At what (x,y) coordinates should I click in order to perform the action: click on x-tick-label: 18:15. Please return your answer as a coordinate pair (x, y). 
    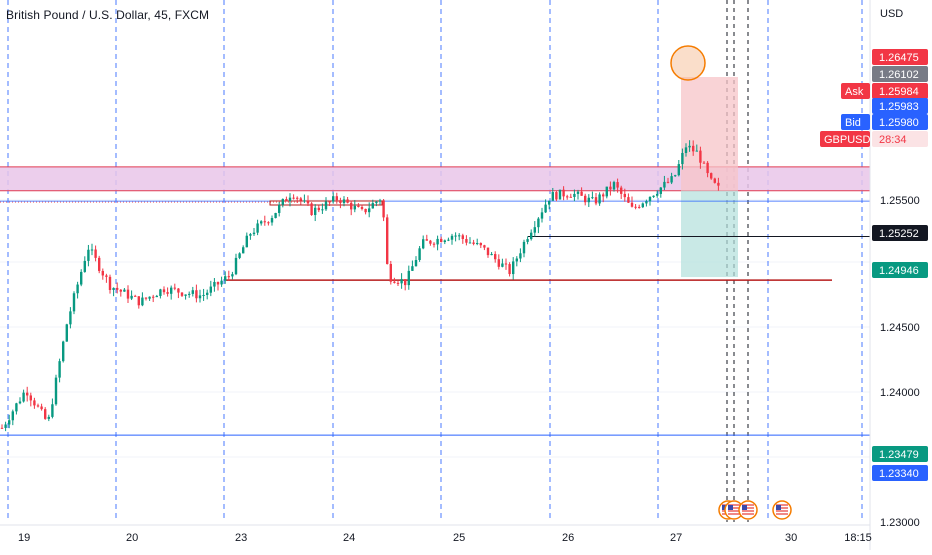
    Looking at the image, I should click on (858, 538).